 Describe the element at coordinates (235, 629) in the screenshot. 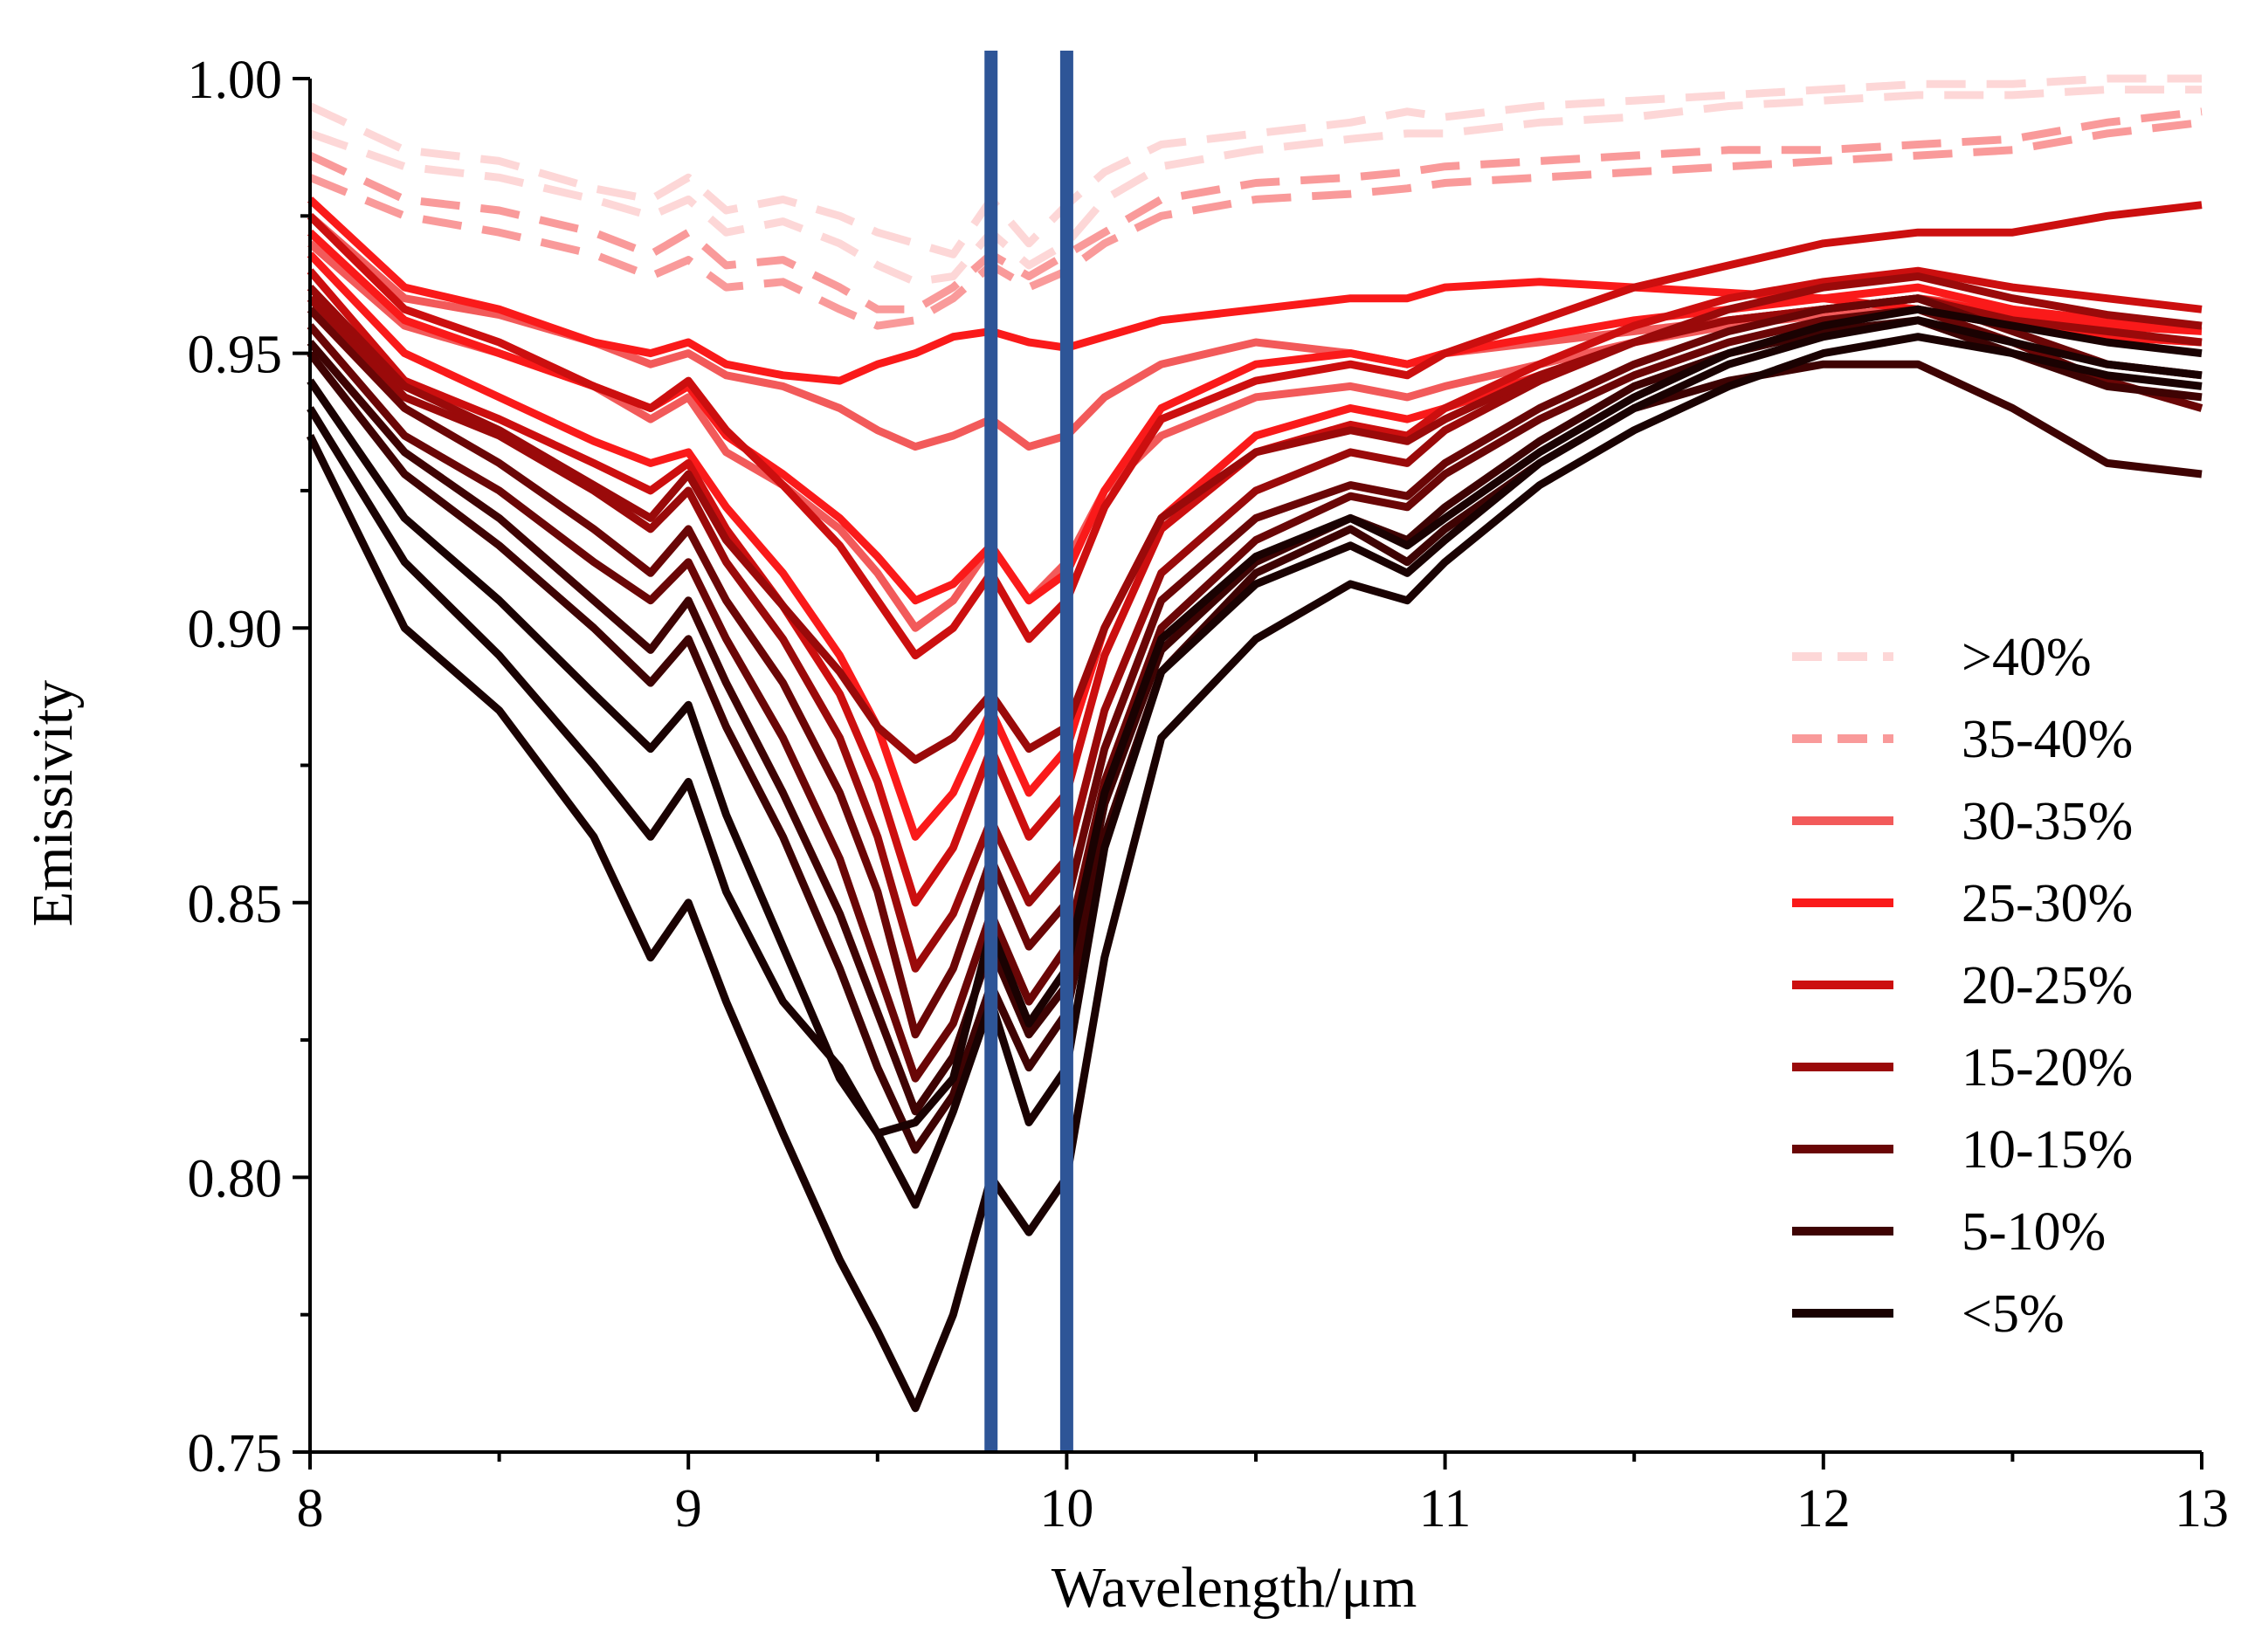

I see `y-tick-label: 0.90` at that location.